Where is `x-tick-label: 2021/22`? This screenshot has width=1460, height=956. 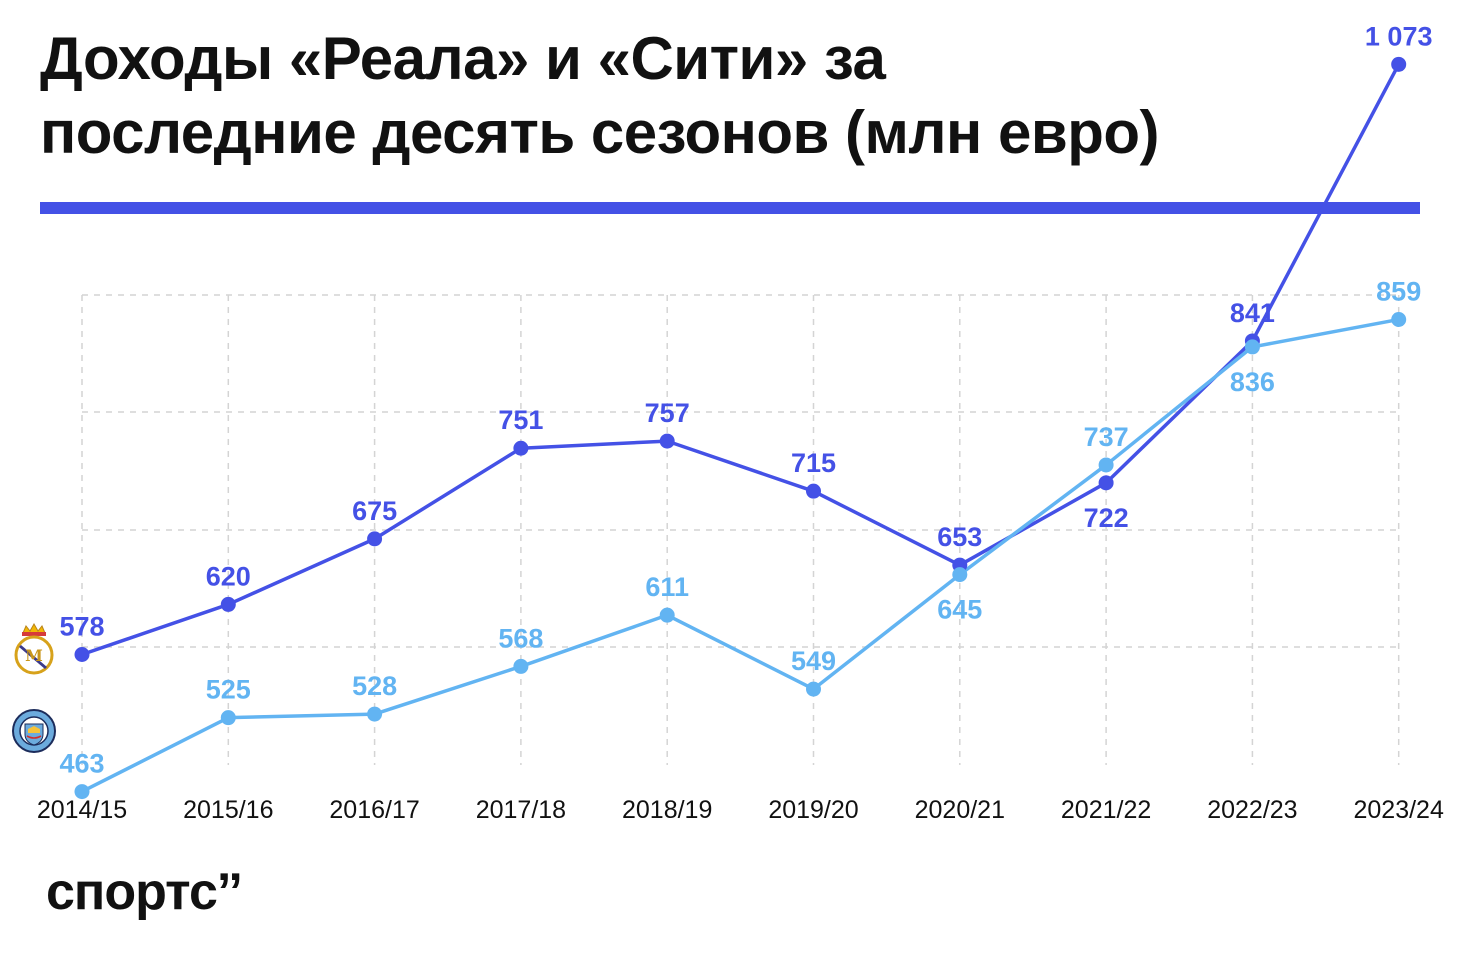 x-tick-label: 2021/22 is located at coordinates (1106, 810).